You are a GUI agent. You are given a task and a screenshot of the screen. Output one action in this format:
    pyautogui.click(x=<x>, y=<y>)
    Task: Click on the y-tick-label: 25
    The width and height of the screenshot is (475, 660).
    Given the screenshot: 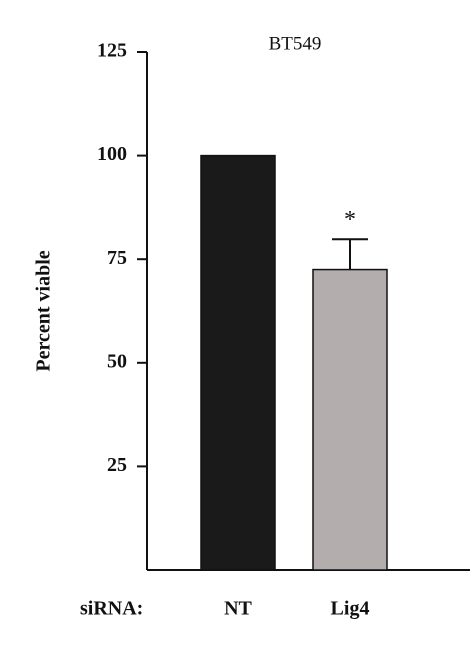 What is the action you would take?
    pyautogui.click(x=117, y=465)
    